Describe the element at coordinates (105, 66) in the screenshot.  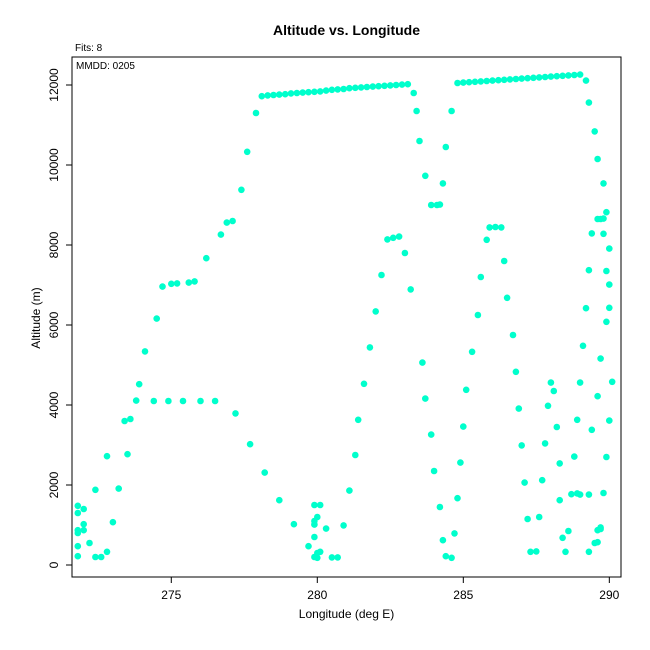
I see `mmdd-annotation: MMDD: 0205` at that location.